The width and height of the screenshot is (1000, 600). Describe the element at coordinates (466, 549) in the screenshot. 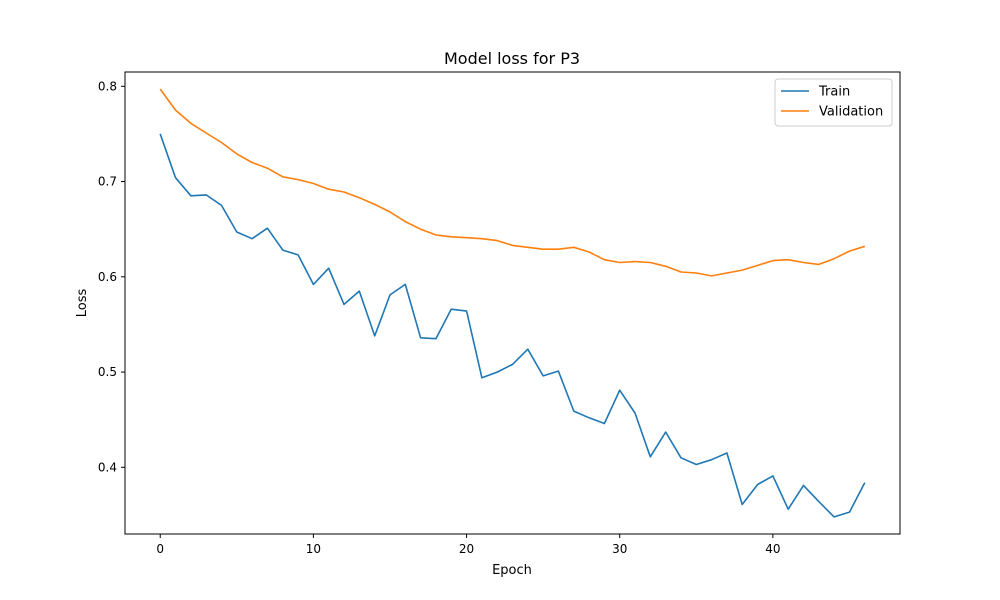

I see `x-tick-label: 20` at that location.